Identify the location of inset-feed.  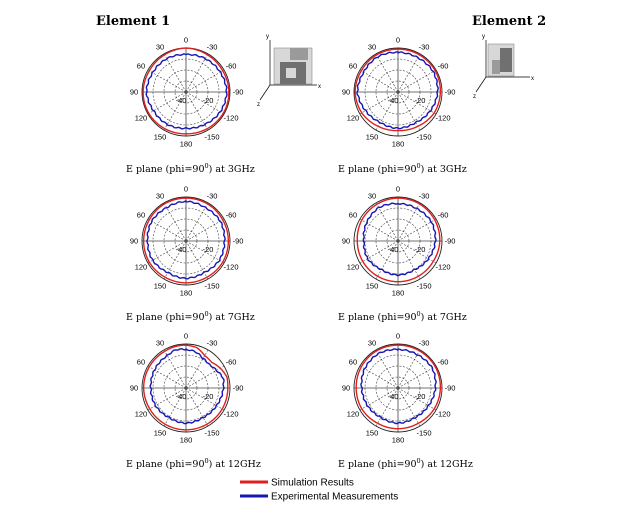
(496, 67).